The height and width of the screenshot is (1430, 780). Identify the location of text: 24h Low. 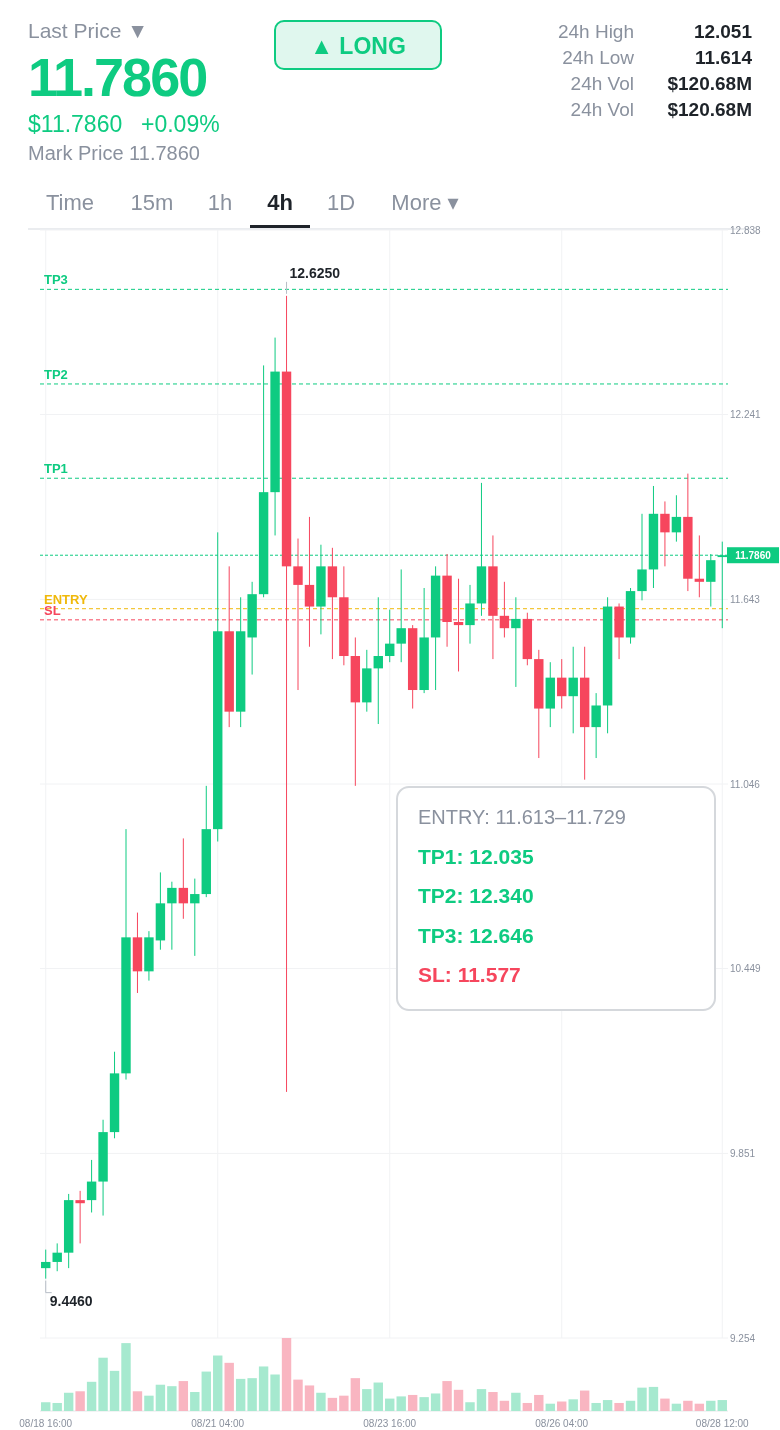
(598, 57).